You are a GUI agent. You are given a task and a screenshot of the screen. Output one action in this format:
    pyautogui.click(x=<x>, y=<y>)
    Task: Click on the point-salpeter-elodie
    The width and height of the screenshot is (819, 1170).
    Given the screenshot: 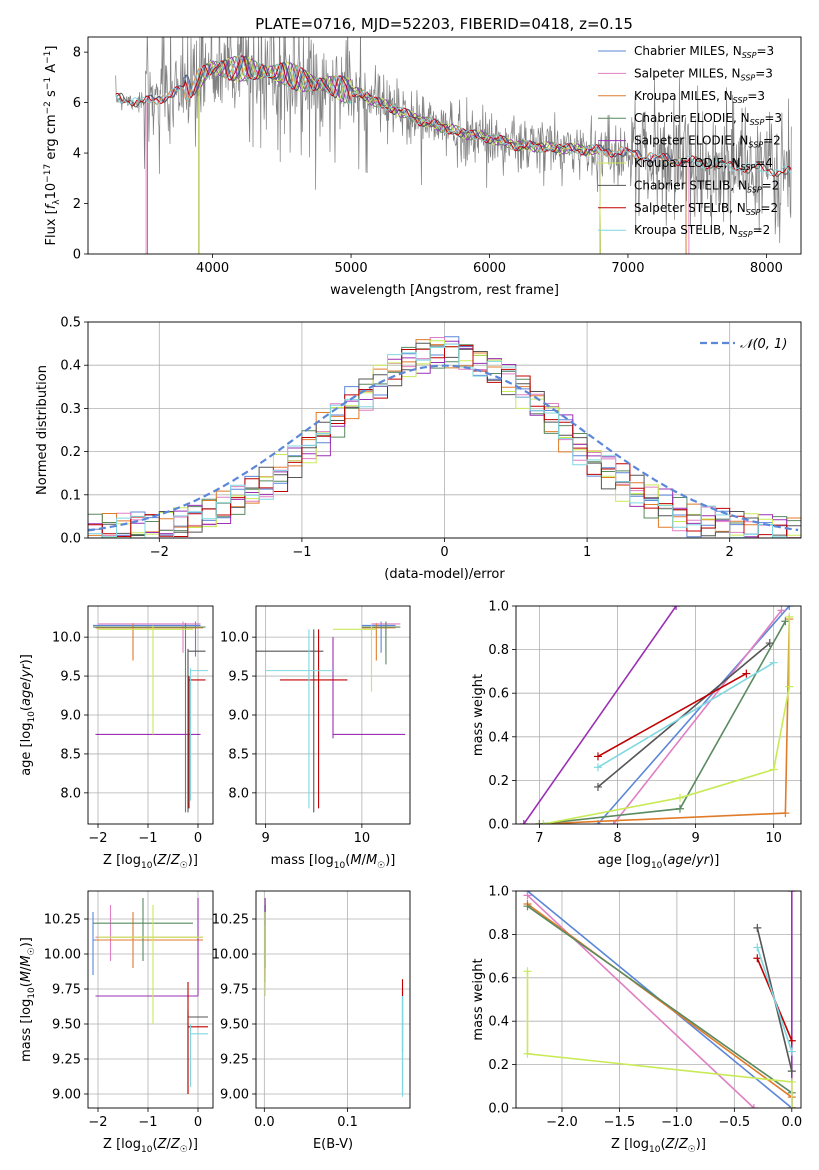 What is the action you would take?
    pyautogui.click(x=147, y=947)
    